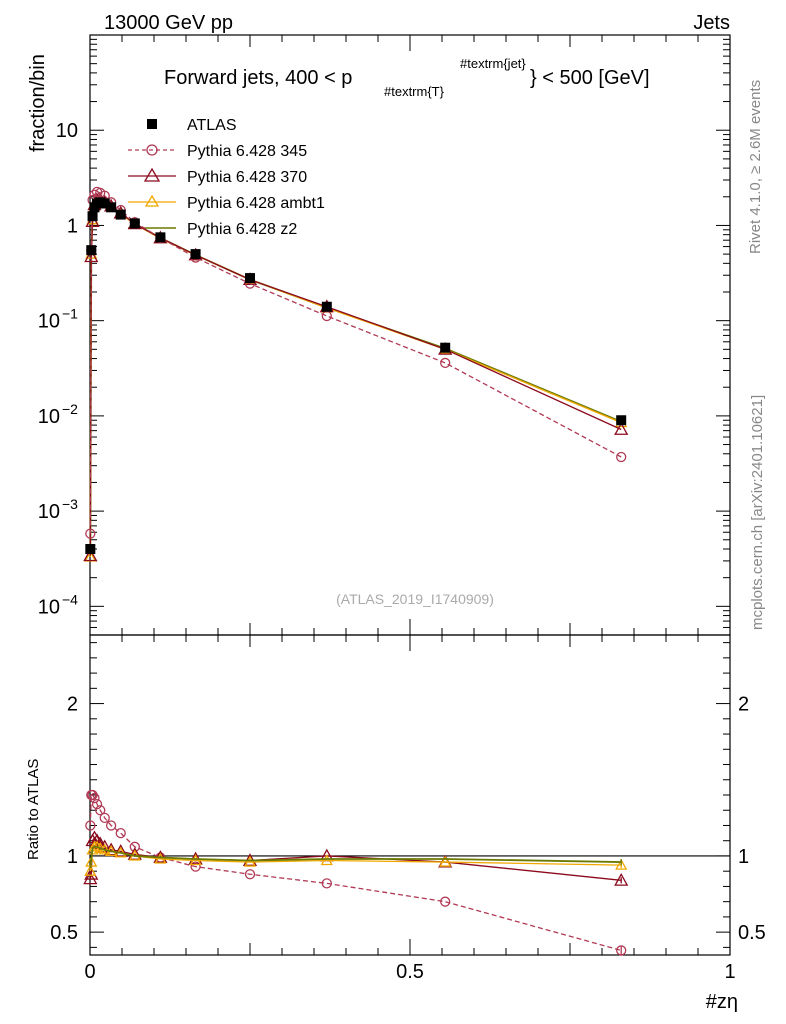  What do you see at coordinates (152, 150) in the screenshot?
I see `legend-p345-marker` at bounding box center [152, 150].